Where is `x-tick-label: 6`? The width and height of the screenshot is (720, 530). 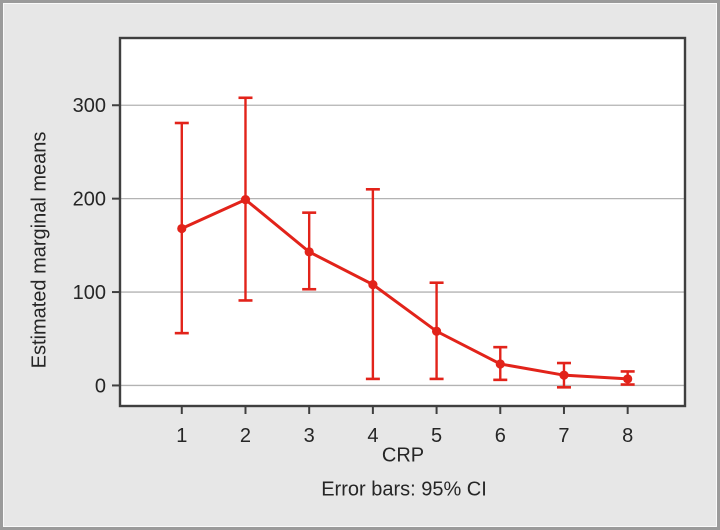 x-tick-label: 6 is located at coordinates (500, 436).